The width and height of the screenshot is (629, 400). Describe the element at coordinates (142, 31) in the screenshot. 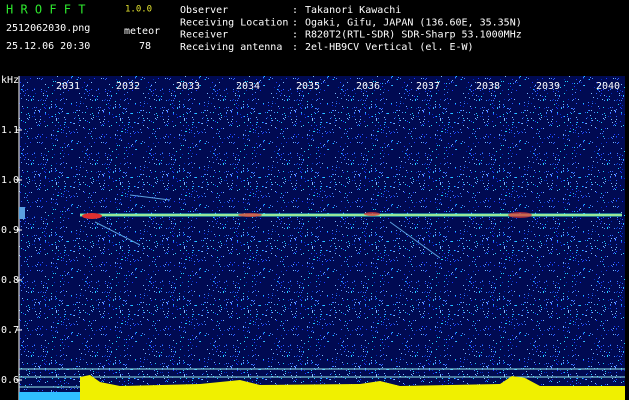

I see `count-label: meteor` at that location.